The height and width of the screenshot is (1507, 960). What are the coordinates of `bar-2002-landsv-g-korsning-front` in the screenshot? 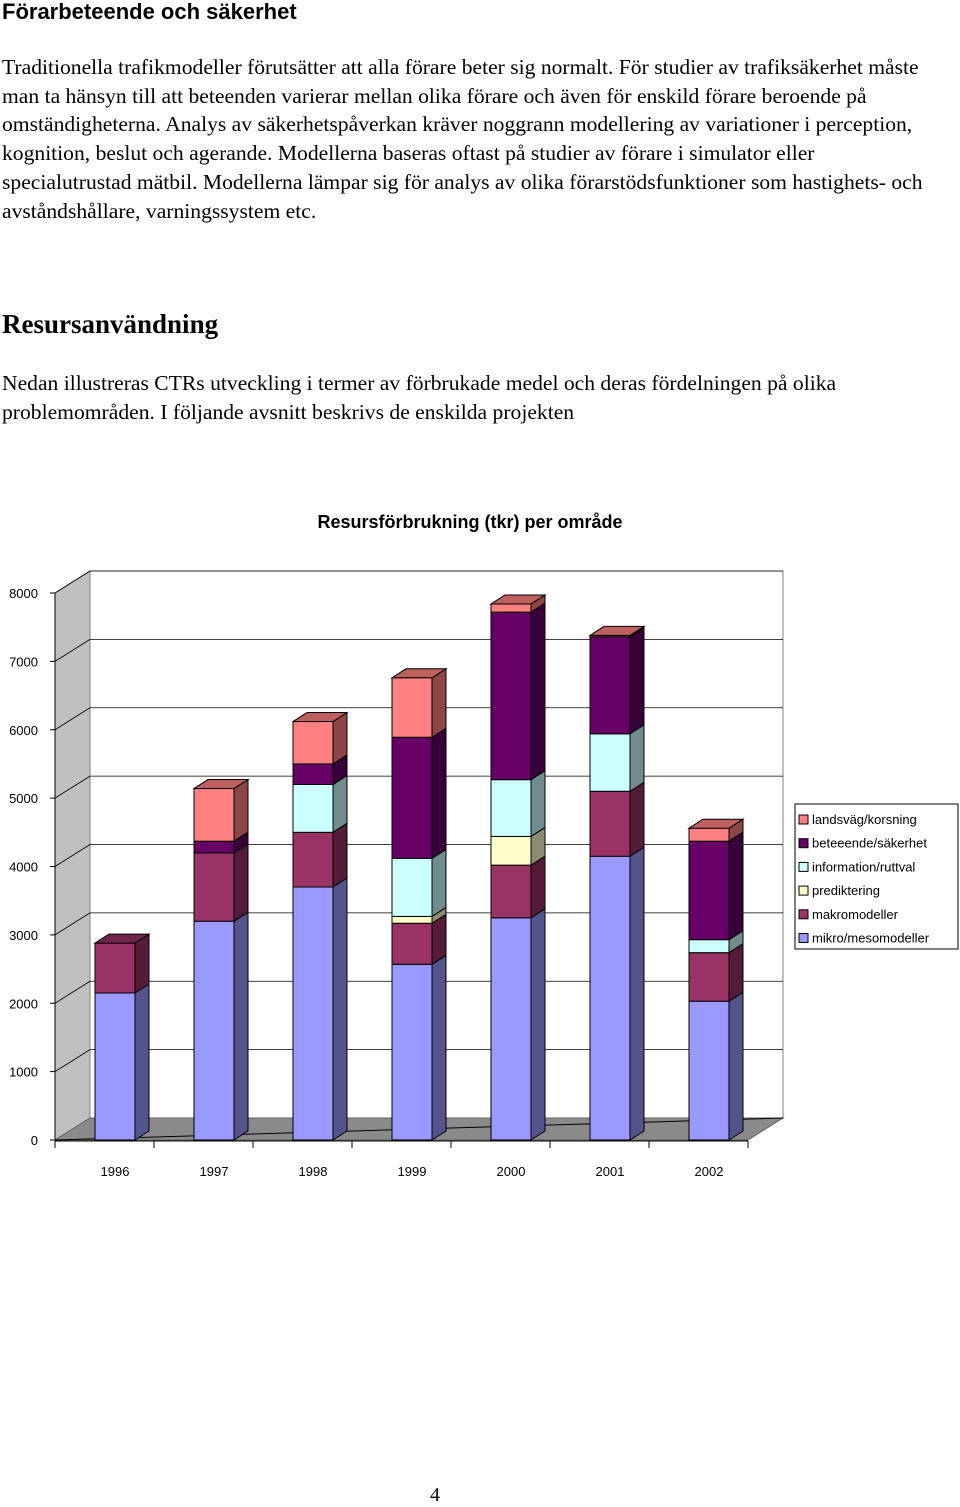 It's located at (709, 834).